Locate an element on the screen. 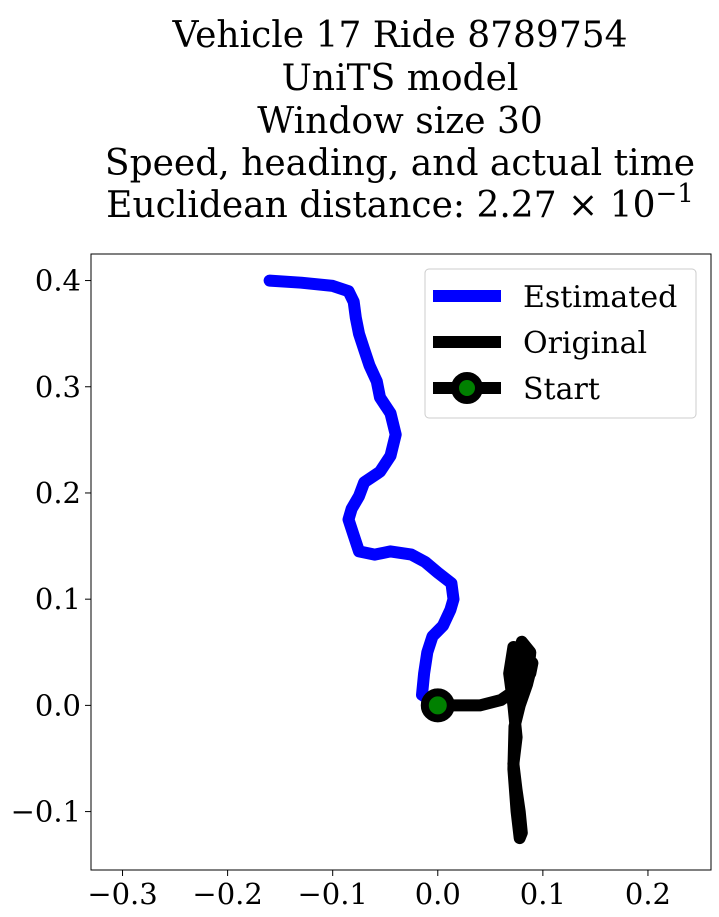  title-line-1: Vehicle 17 Ride 8789754 is located at coordinates (399, 35).